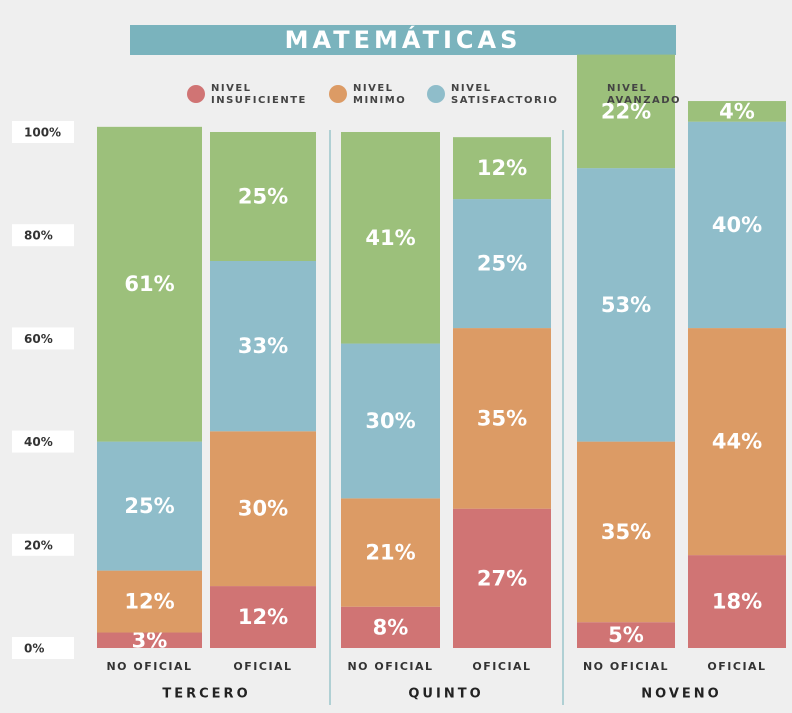 This screenshot has width=792, height=713. Describe the element at coordinates (644, 94) in the screenshot. I see `legend-label: NIVEL AVANZADO` at that location.